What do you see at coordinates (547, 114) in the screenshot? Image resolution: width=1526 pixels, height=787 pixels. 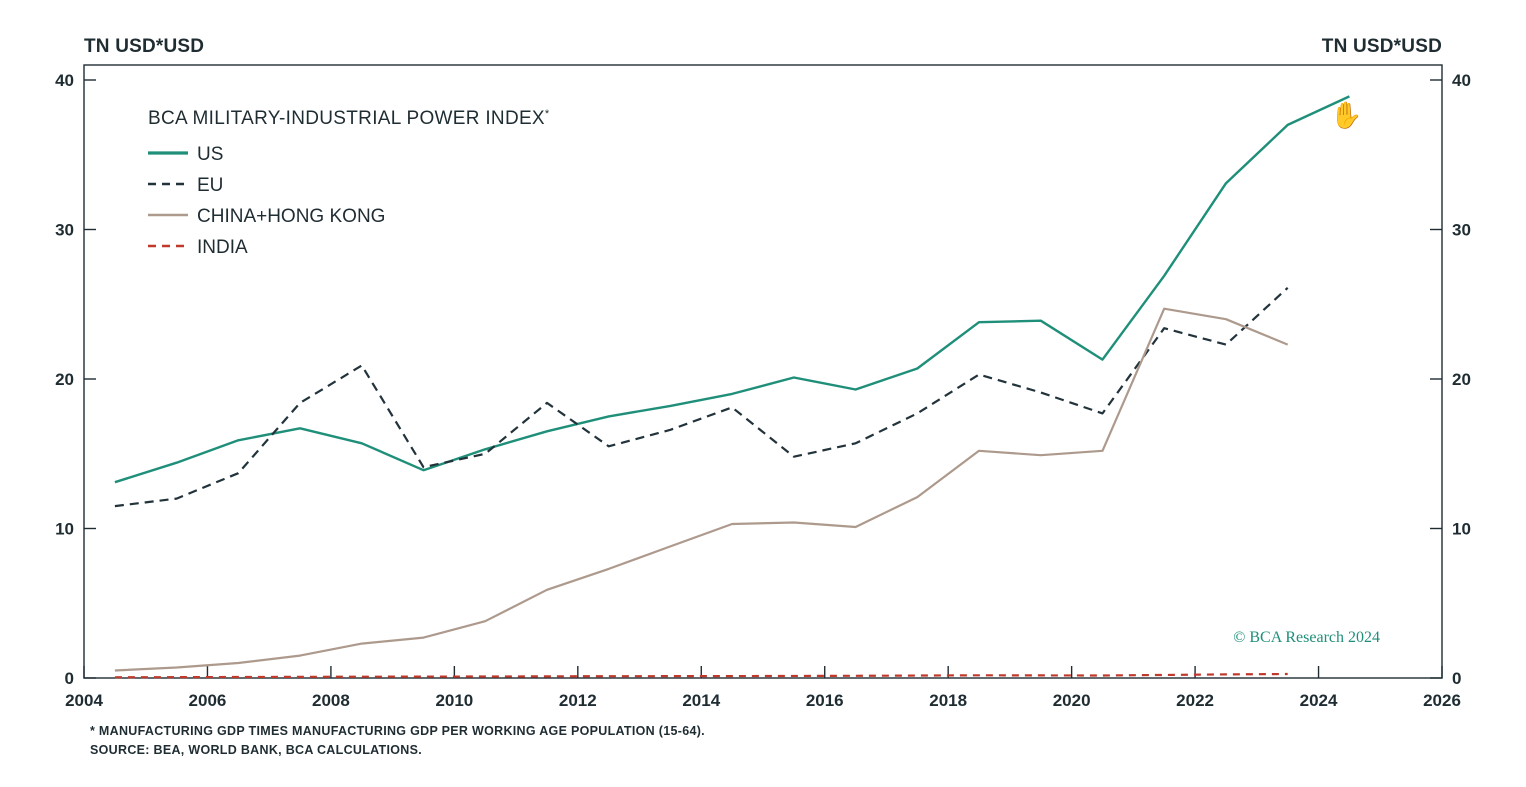 I see `legend-title-marker: *` at bounding box center [547, 114].